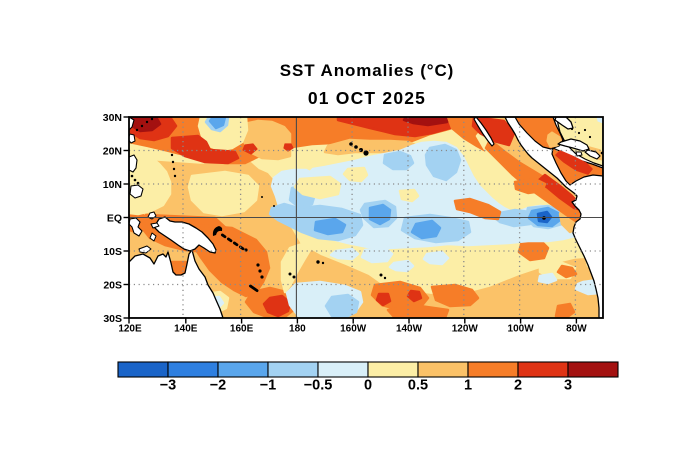  Describe the element at coordinates (112, 118) in the screenshot. I see `svg-text: 30N` at that location.